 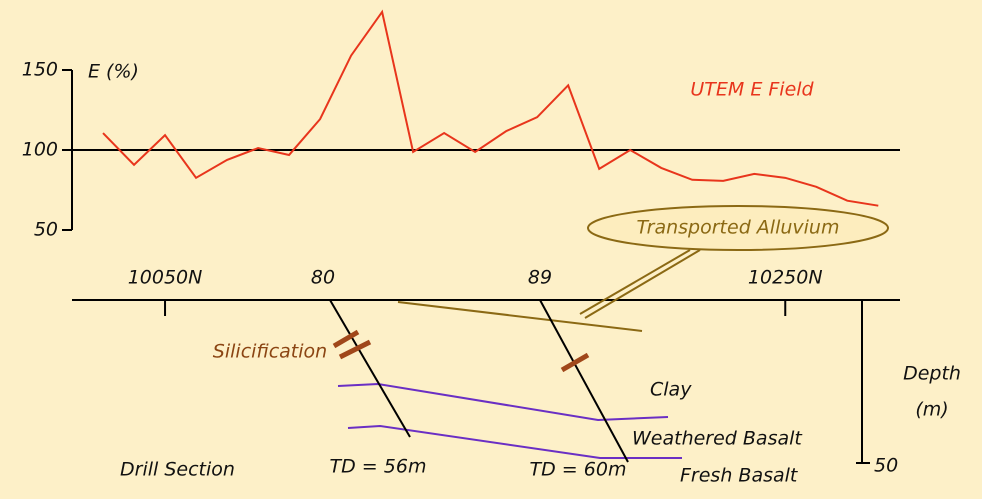 What do you see at coordinates (113, 72) in the screenshot?
I see `y-axis-label: E (%)` at bounding box center [113, 72].